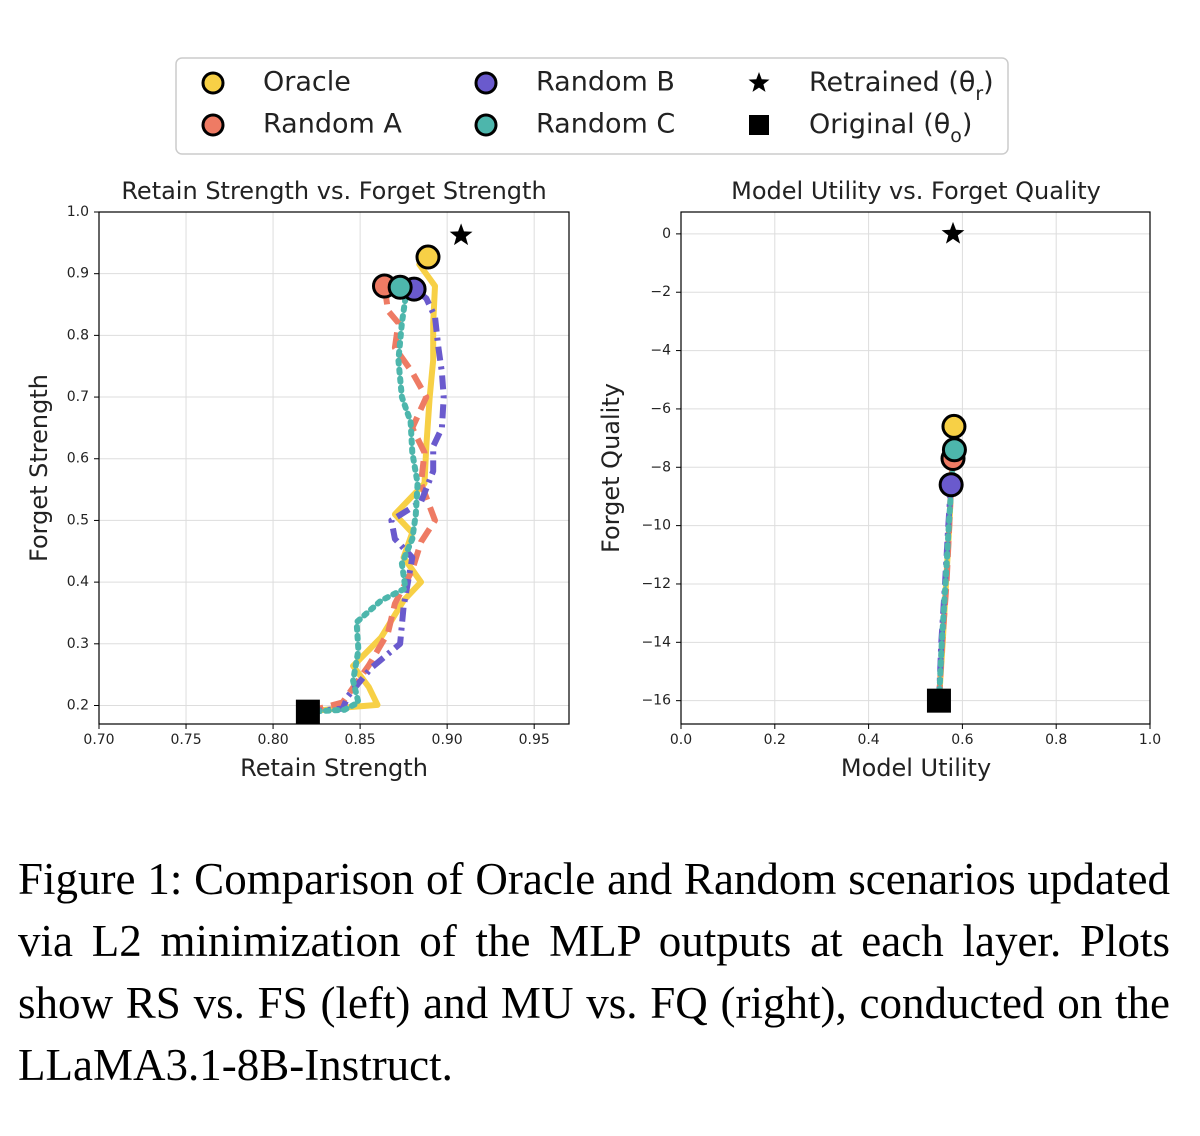 The width and height of the screenshot is (1200, 1136). What do you see at coordinates (486, 125) in the screenshot?
I see `legend-marker-random-c` at bounding box center [486, 125].